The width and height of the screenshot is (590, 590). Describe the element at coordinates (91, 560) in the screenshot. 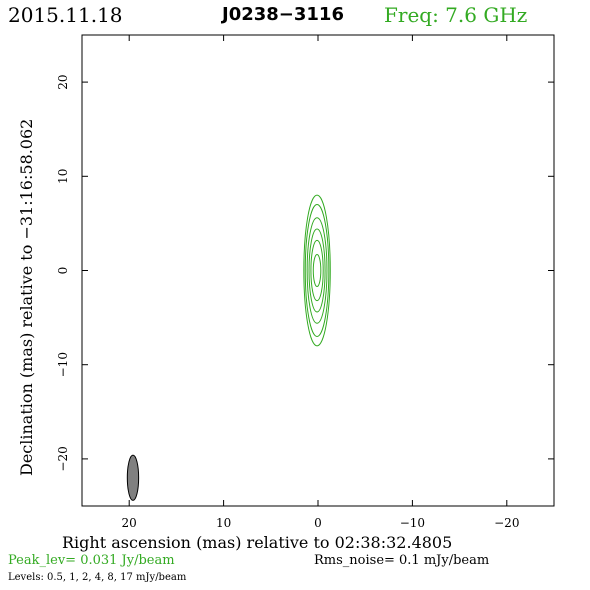

I see `peak-level-text: Peak_lev= 0.031 Jy/beam` at that location.